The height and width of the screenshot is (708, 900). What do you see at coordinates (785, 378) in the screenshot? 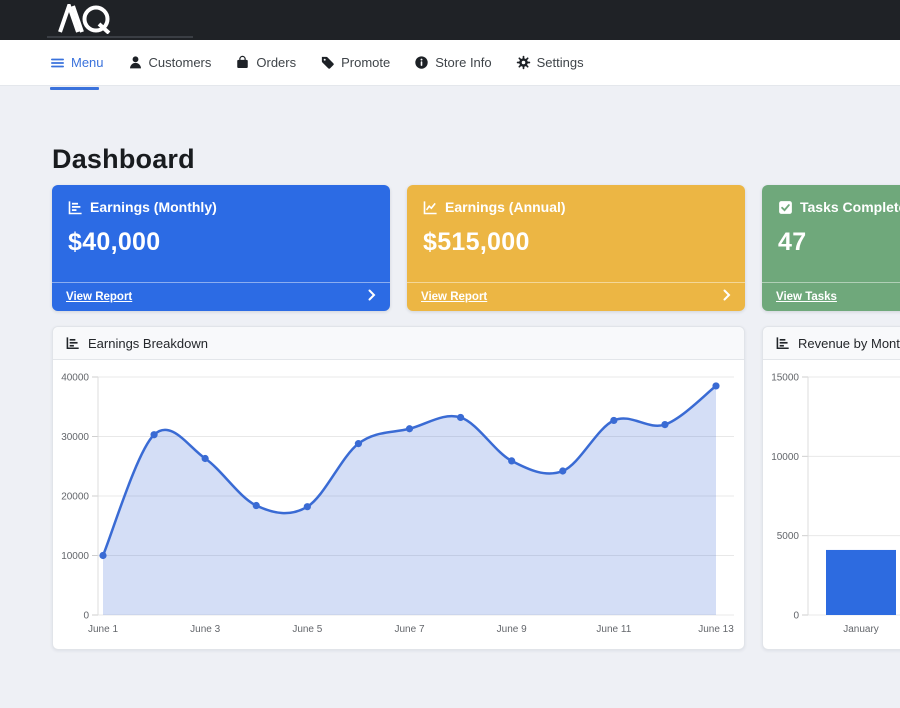
I see `svg-text: 15000` at bounding box center [785, 378].